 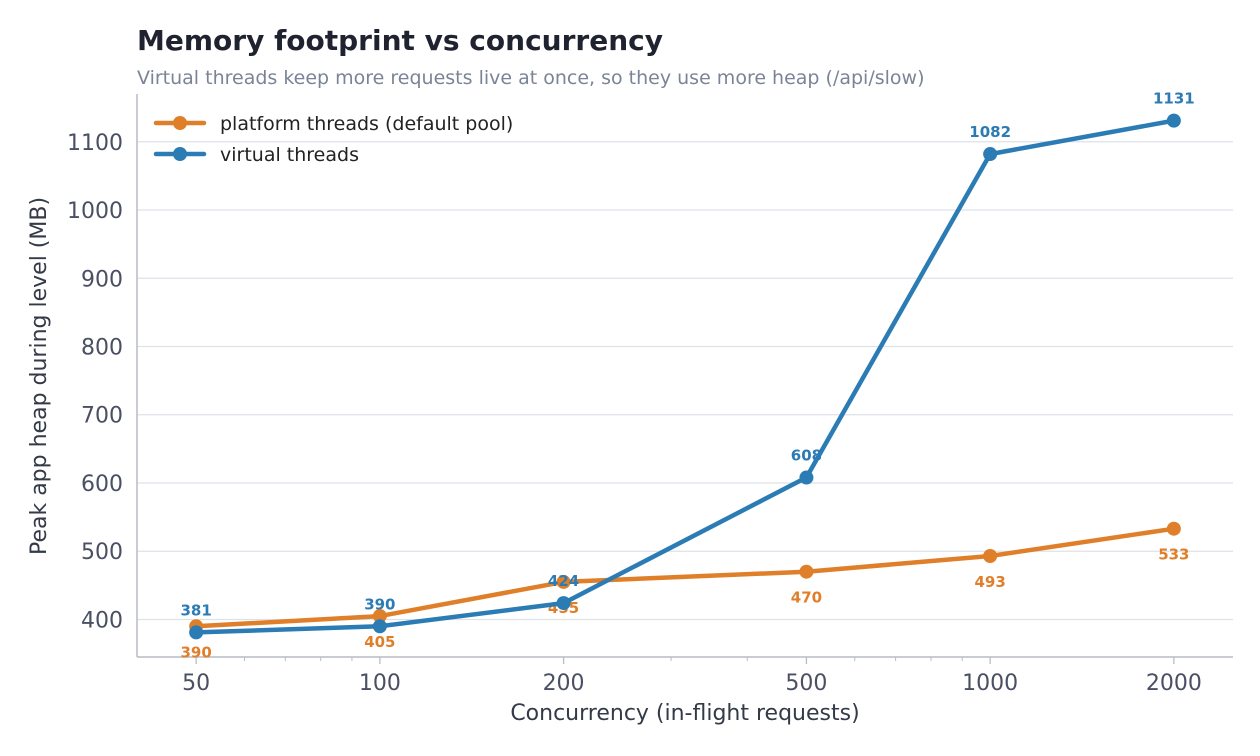 I want to click on x-tick-label: 200, so click(x=564, y=683).